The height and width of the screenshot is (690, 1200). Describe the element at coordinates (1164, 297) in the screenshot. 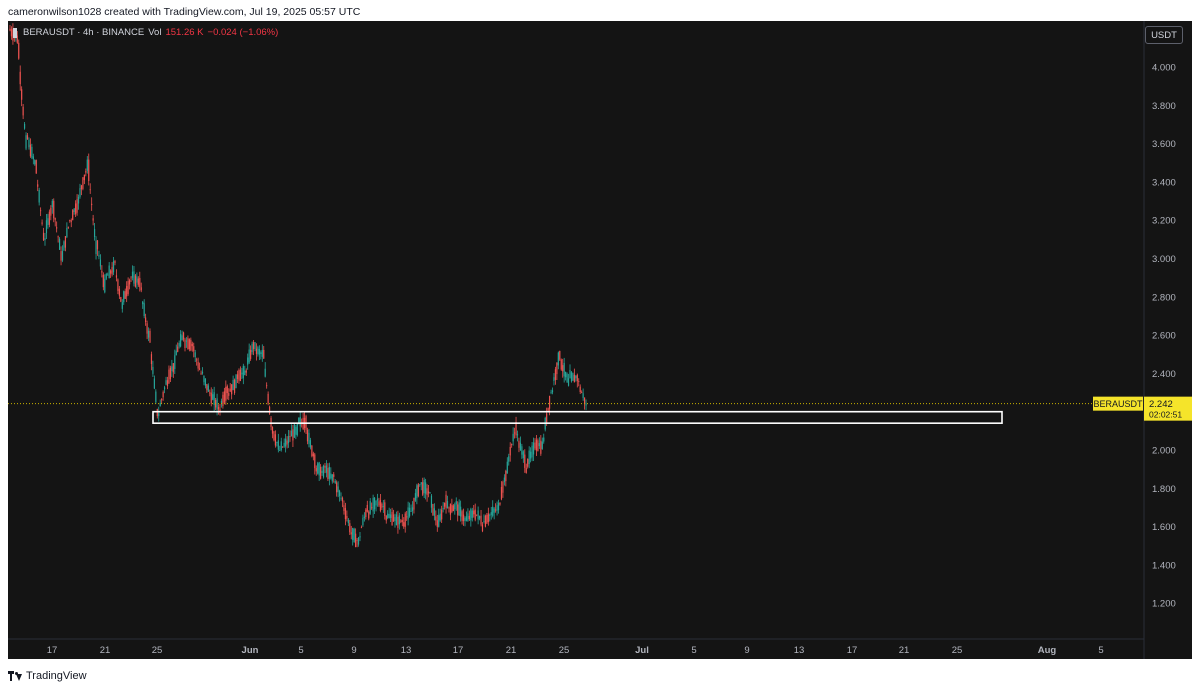

I see `y-tick-label: 2.800` at that location.